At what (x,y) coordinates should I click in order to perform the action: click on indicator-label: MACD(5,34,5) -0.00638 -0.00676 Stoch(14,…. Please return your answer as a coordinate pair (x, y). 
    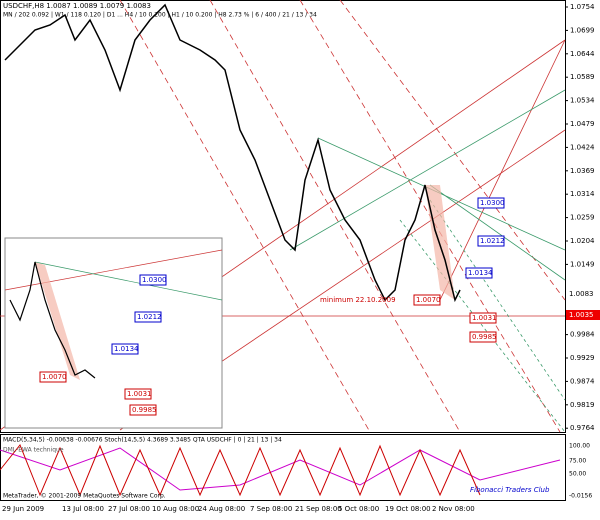
    Looking at the image, I should click on (142, 440).